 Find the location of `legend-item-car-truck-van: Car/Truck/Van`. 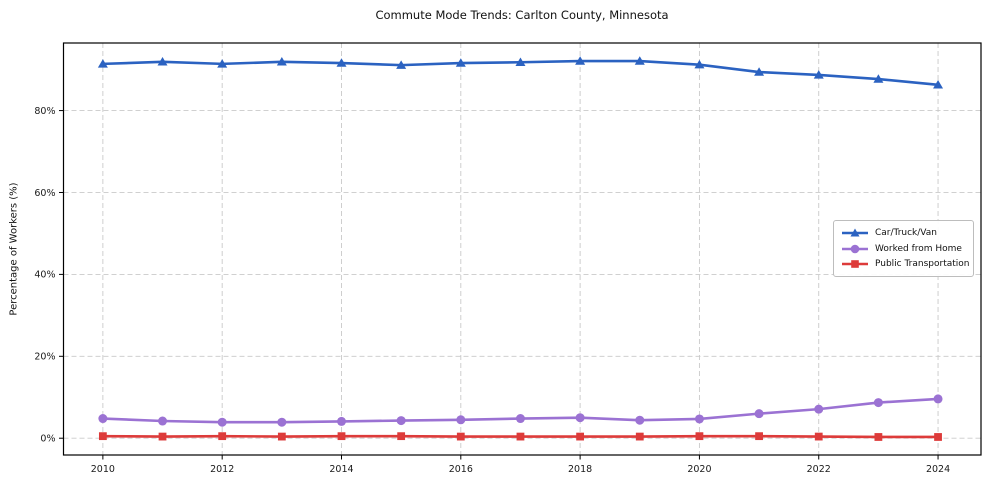

legend-item-car-truck-van: Car/Truck/Van is located at coordinates (903, 233).